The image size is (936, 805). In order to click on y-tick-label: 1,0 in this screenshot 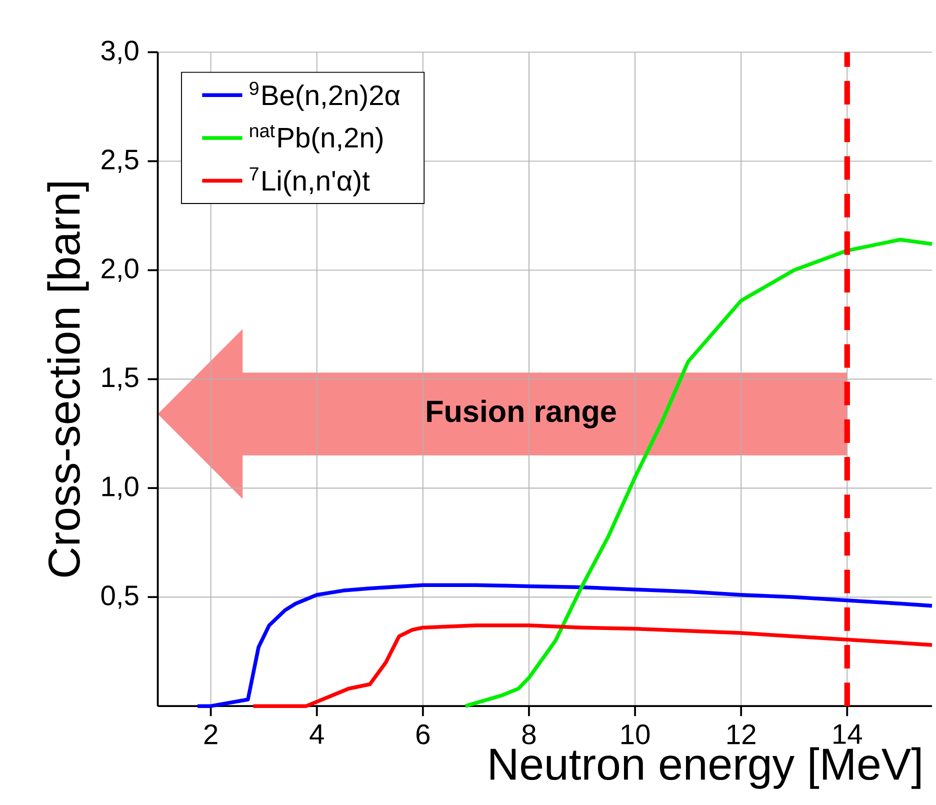, I will do `click(120, 488)`.